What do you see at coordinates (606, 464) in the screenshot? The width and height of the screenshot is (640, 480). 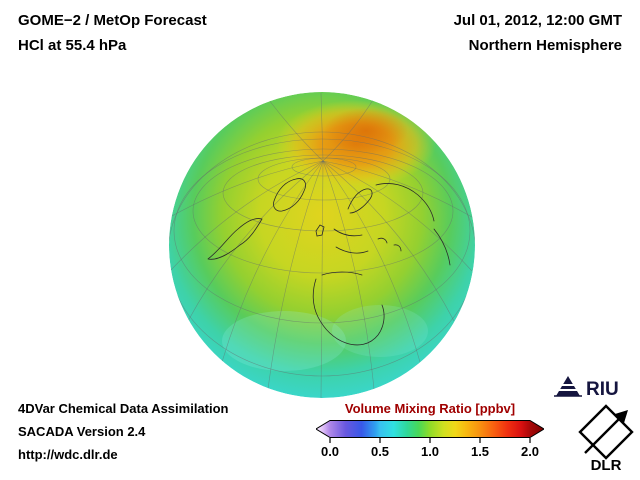 I see `dlr-logo-text: DLR` at bounding box center [606, 464].